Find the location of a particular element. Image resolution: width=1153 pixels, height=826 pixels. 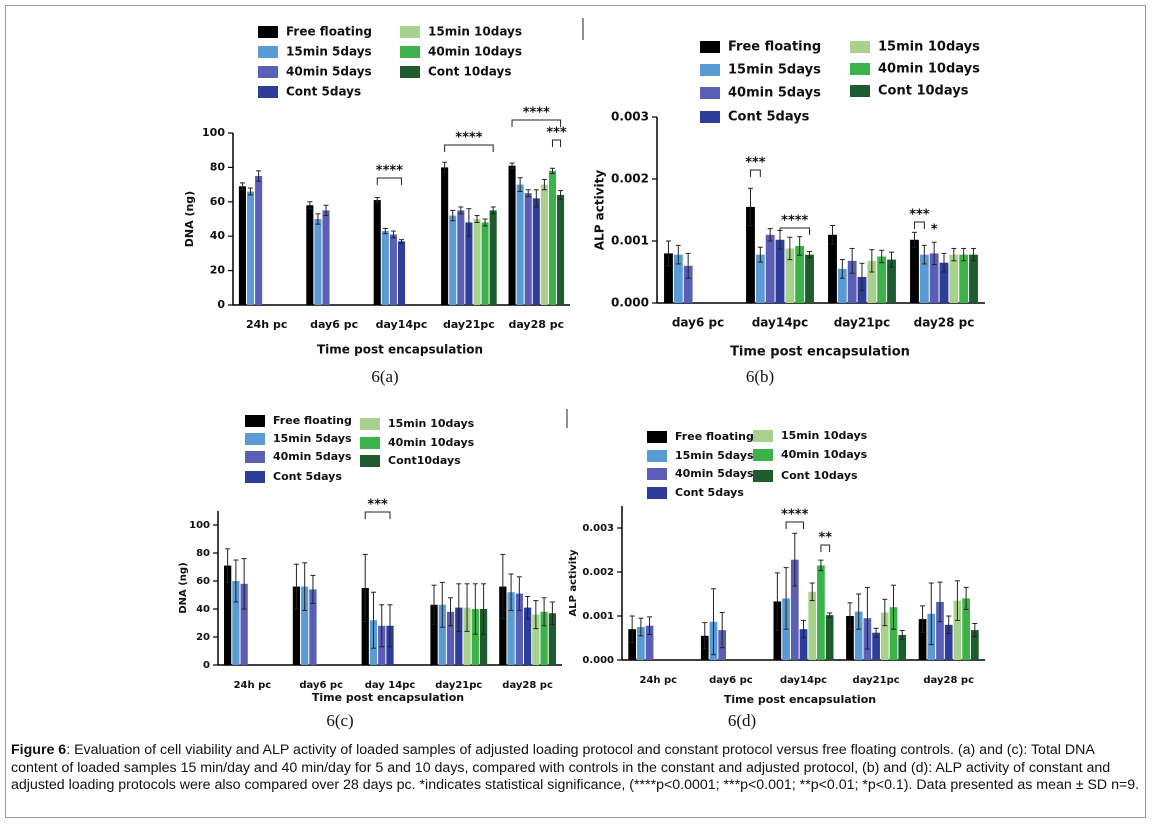

x-tick-label: day14pc is located at coordinates (803, 680).